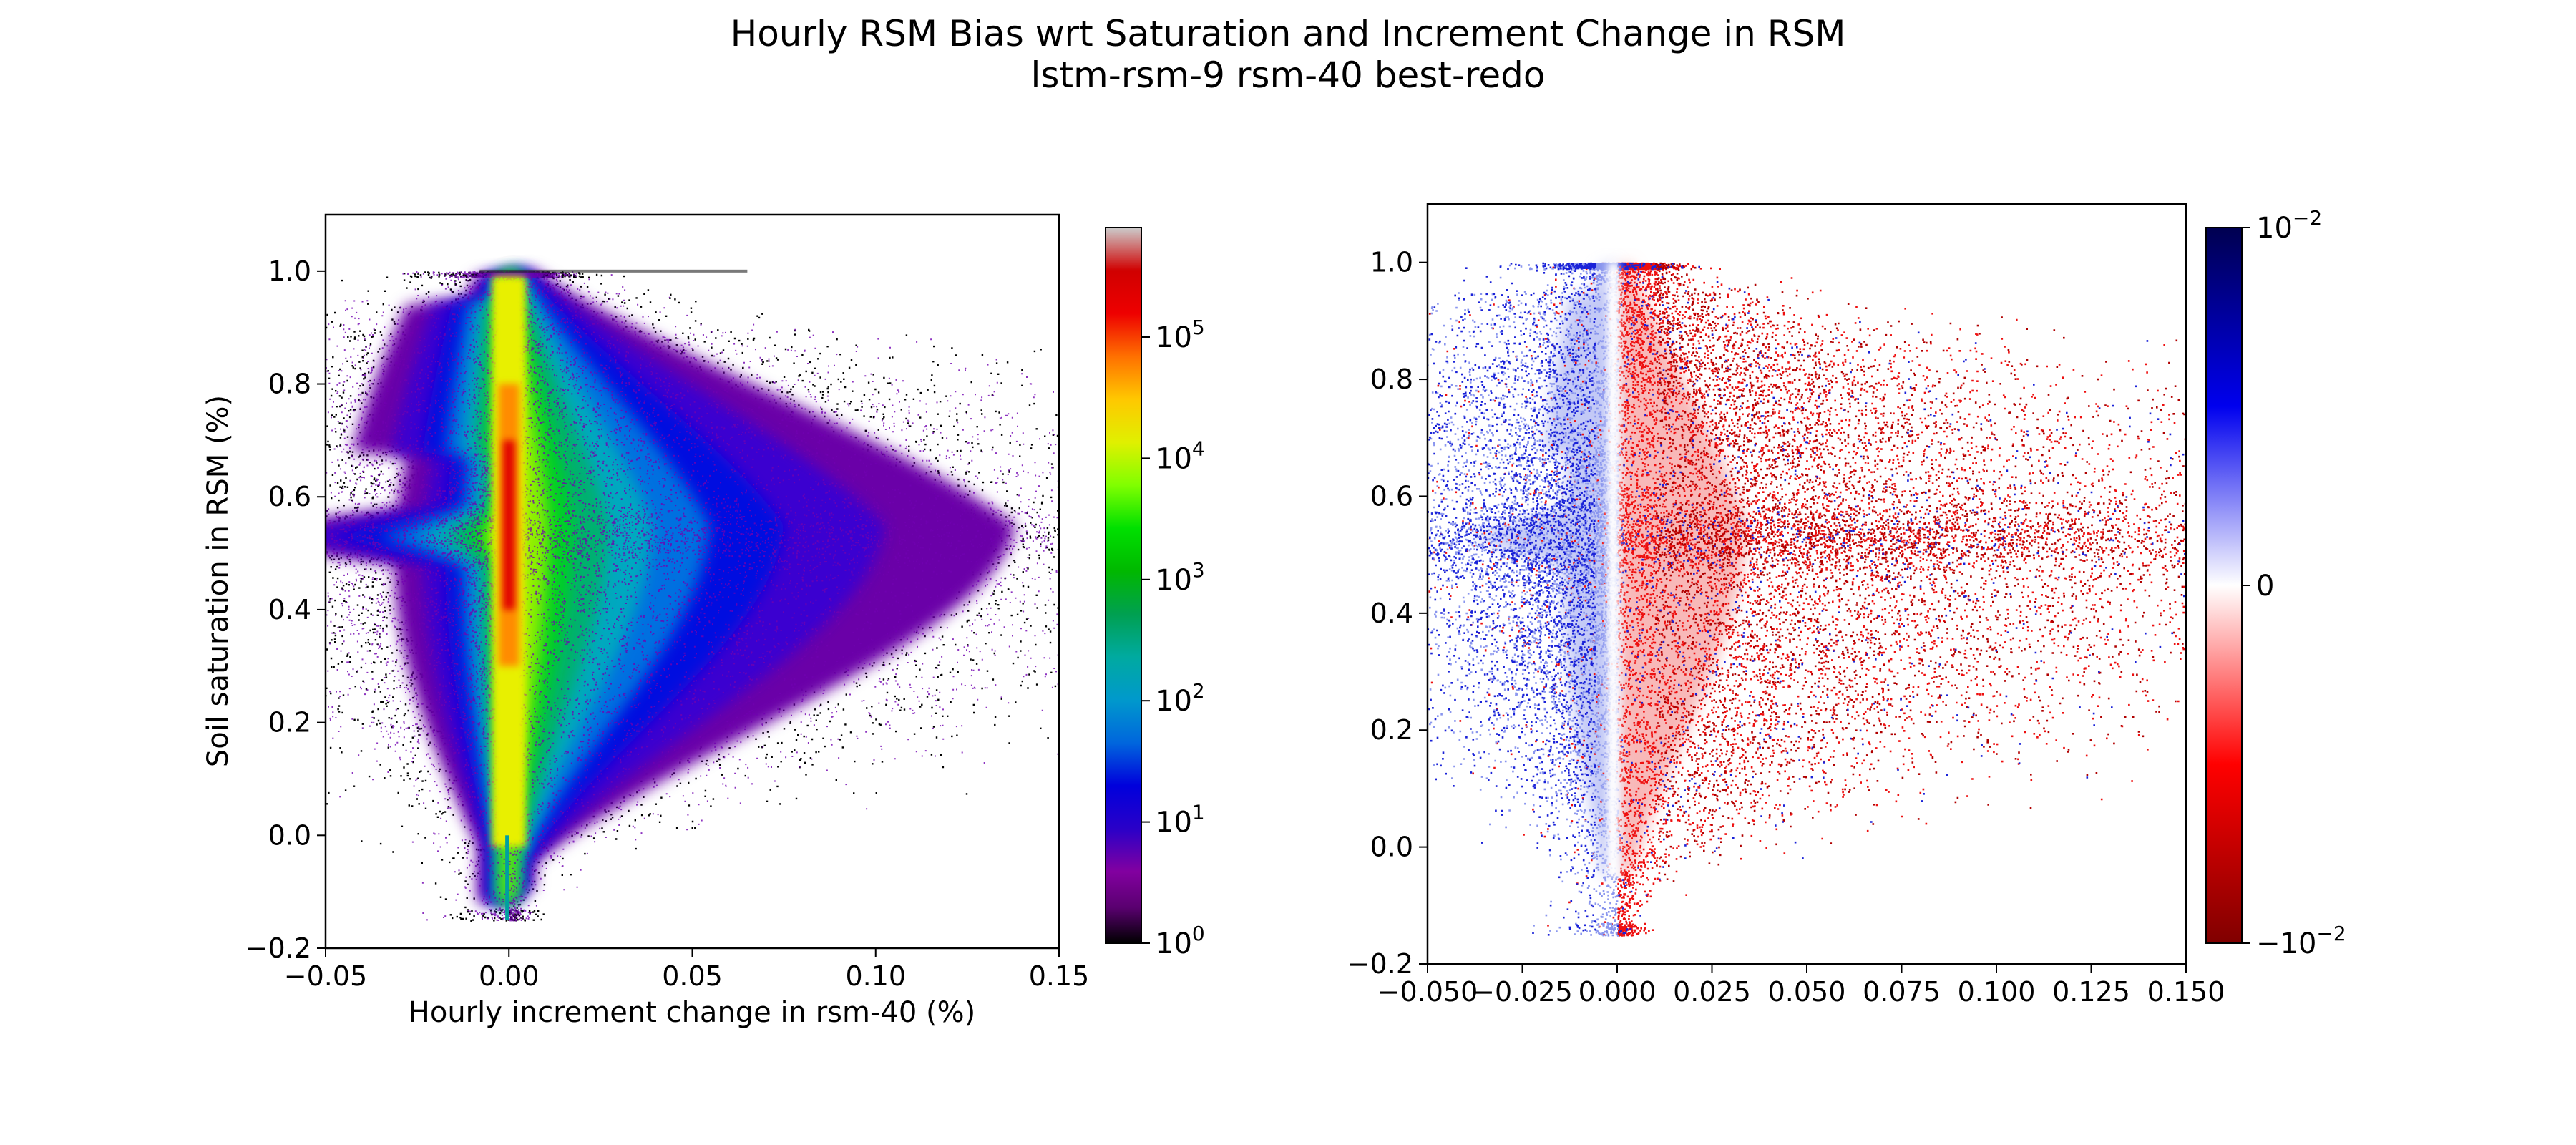 This screenshot has height=1145, width=2576. What do you see at coordinates (2224, 585) in the screenshot?
I see `bias-colorbar` at bounding box center [2224, 585].